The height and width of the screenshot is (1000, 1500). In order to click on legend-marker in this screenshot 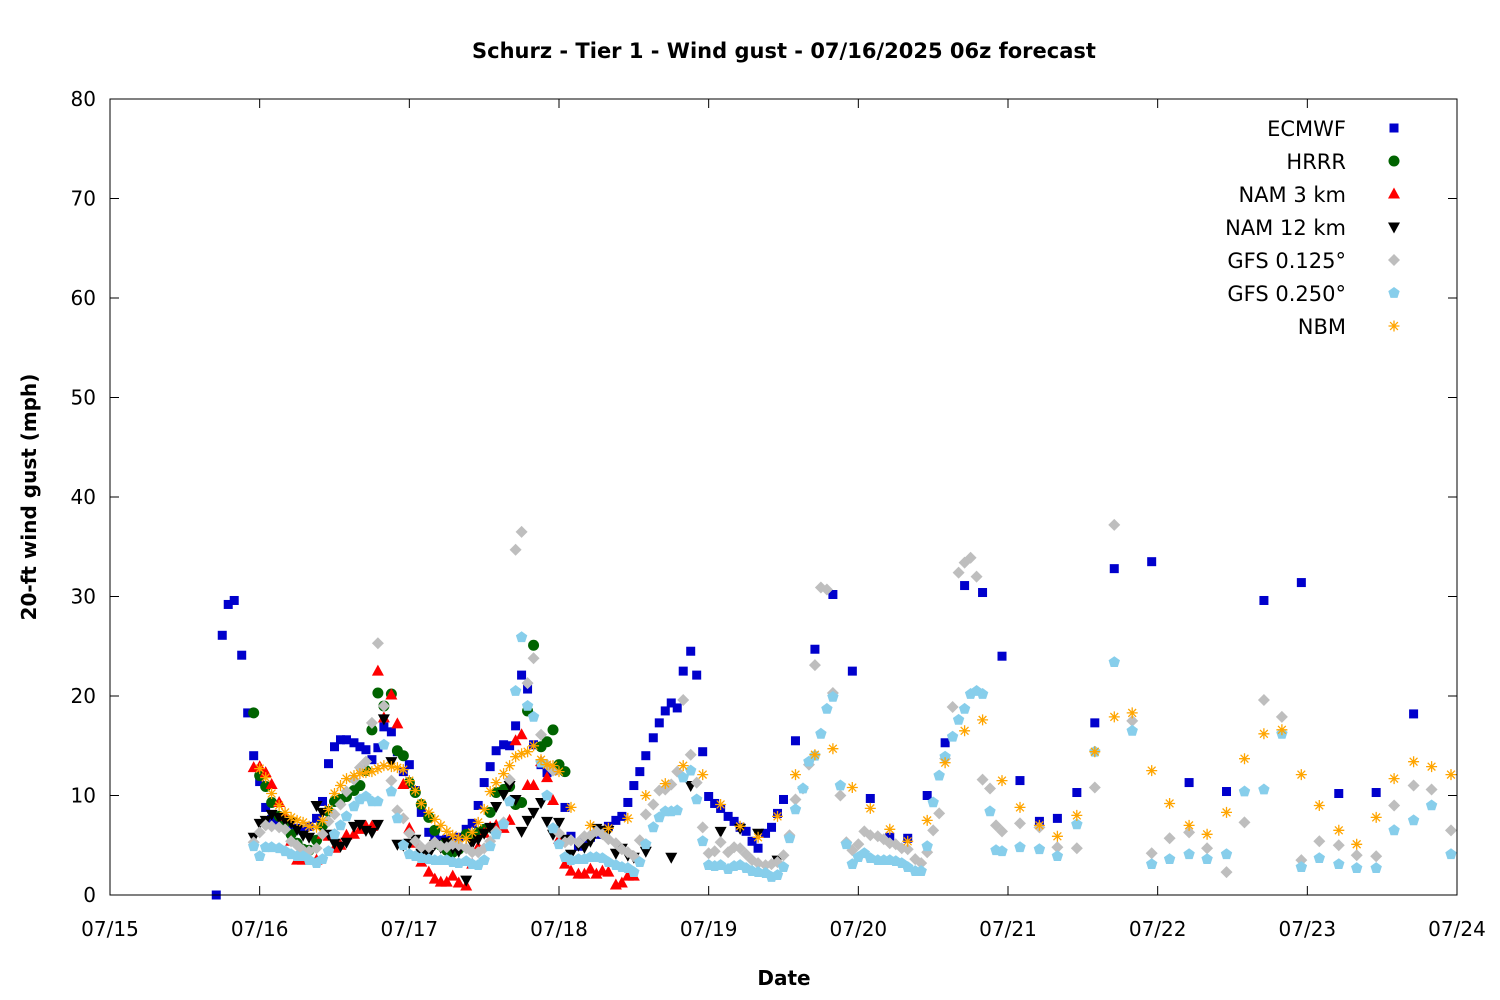, I will do `click(1394, 326)`.